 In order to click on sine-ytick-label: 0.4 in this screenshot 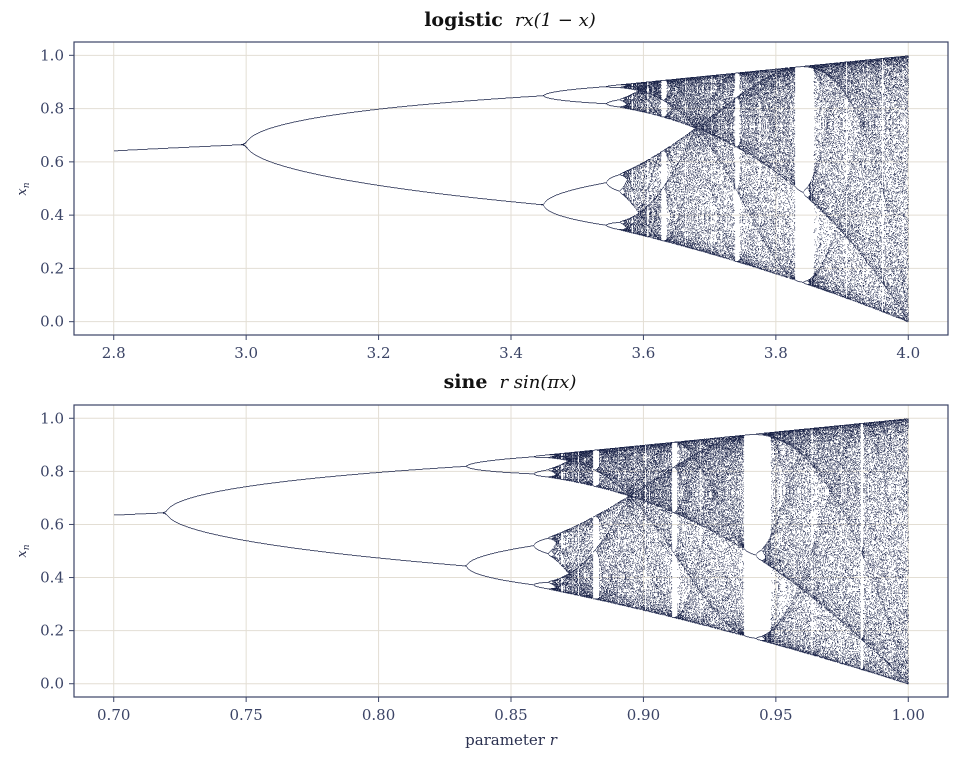, I will do `click(52, 578)`.